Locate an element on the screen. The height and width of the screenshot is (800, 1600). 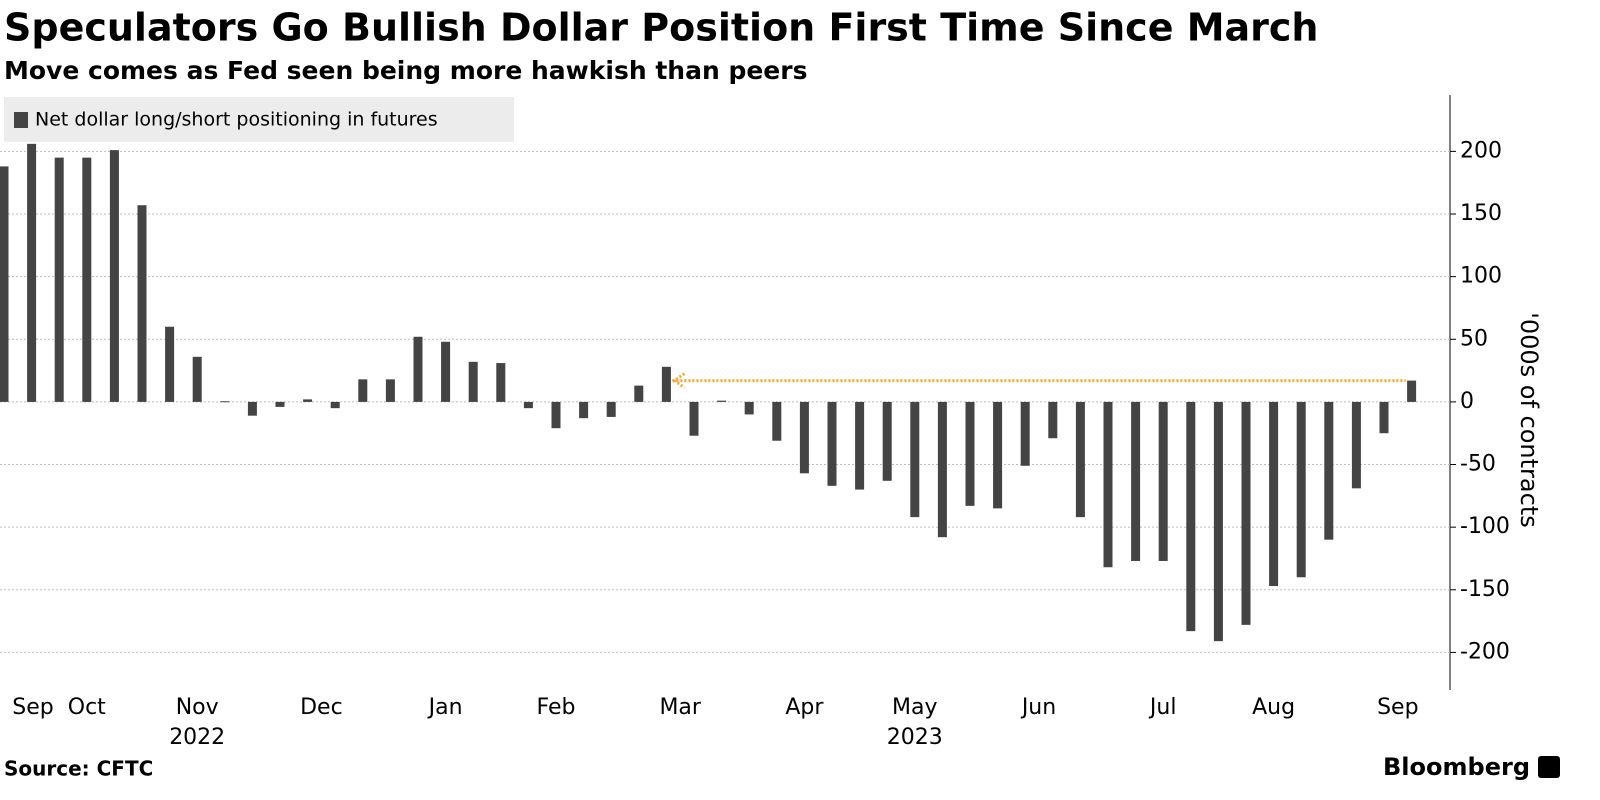
y-tick-label: 0 is located at coordinates (1467, 401).